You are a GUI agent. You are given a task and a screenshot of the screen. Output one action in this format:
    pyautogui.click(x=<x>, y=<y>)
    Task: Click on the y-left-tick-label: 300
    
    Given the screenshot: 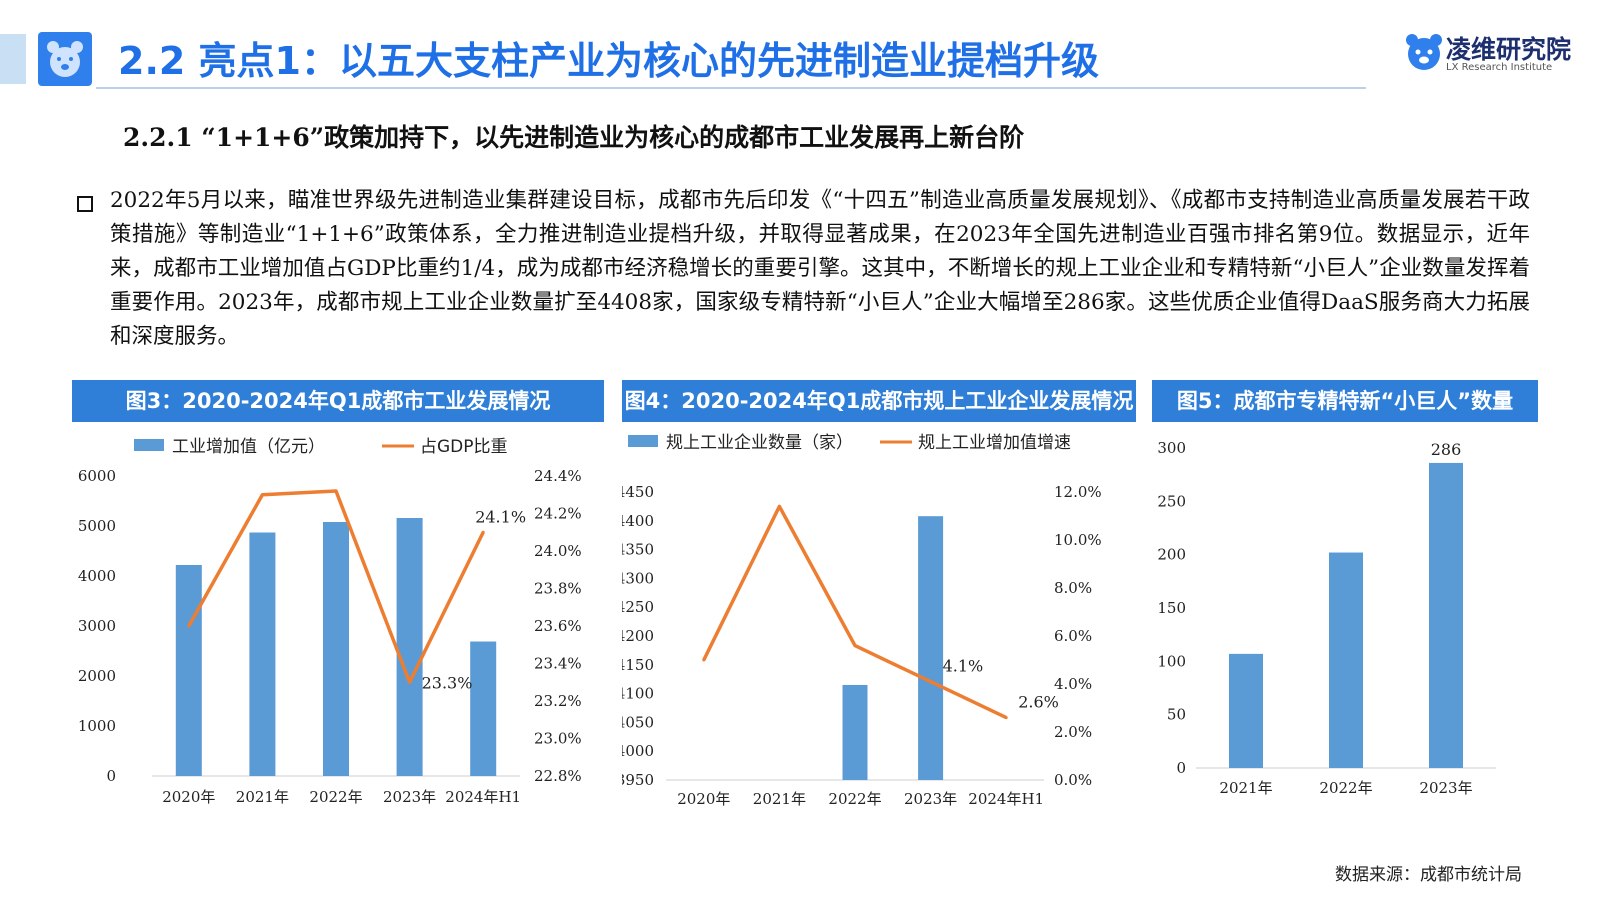 What is the action you would take?
    pyautogui.click(x=1171, y=448)
    